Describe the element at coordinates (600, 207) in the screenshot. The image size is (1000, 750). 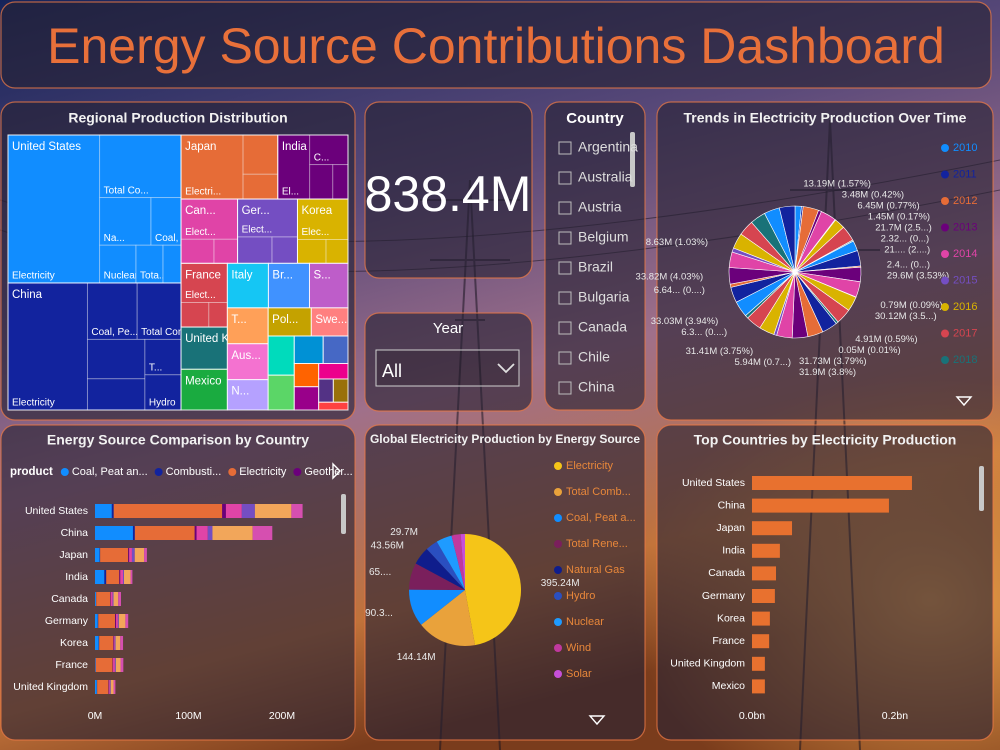
I see `country-option: Austria` at that location.